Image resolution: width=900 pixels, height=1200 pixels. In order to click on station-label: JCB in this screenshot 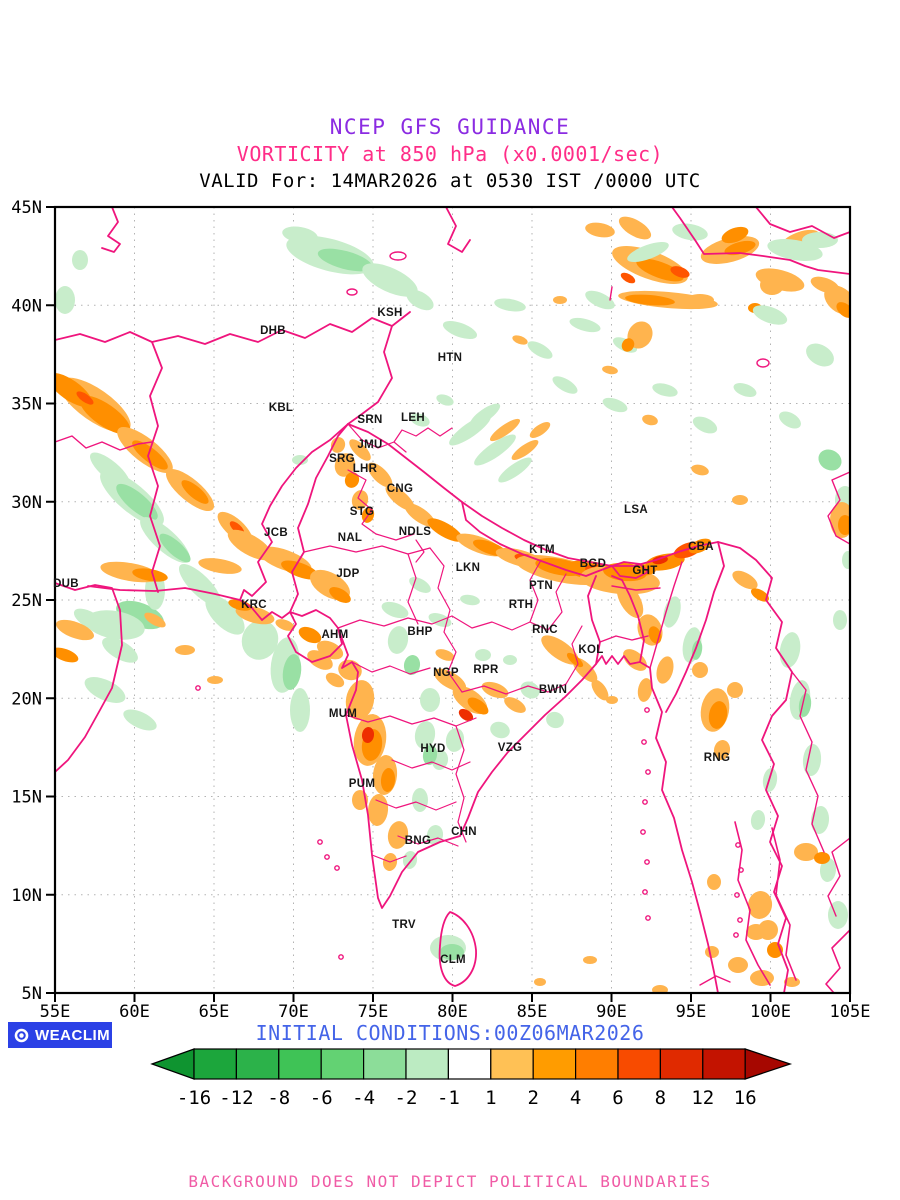, I will do `click(276, 533)`.